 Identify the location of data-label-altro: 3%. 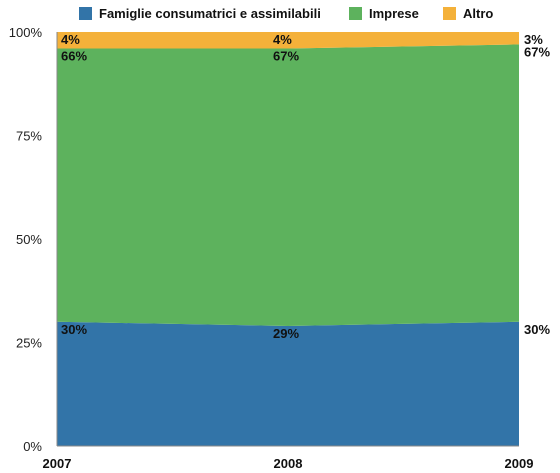
(533, 39).